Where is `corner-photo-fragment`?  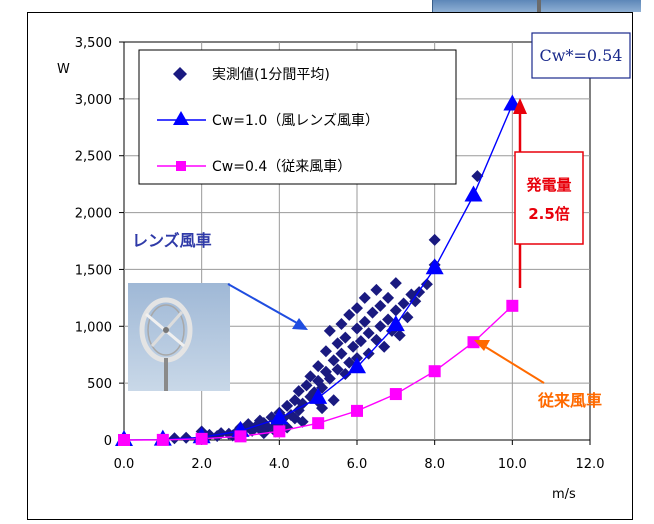 corner-photo-fragment is located at coordinates (536, 6).